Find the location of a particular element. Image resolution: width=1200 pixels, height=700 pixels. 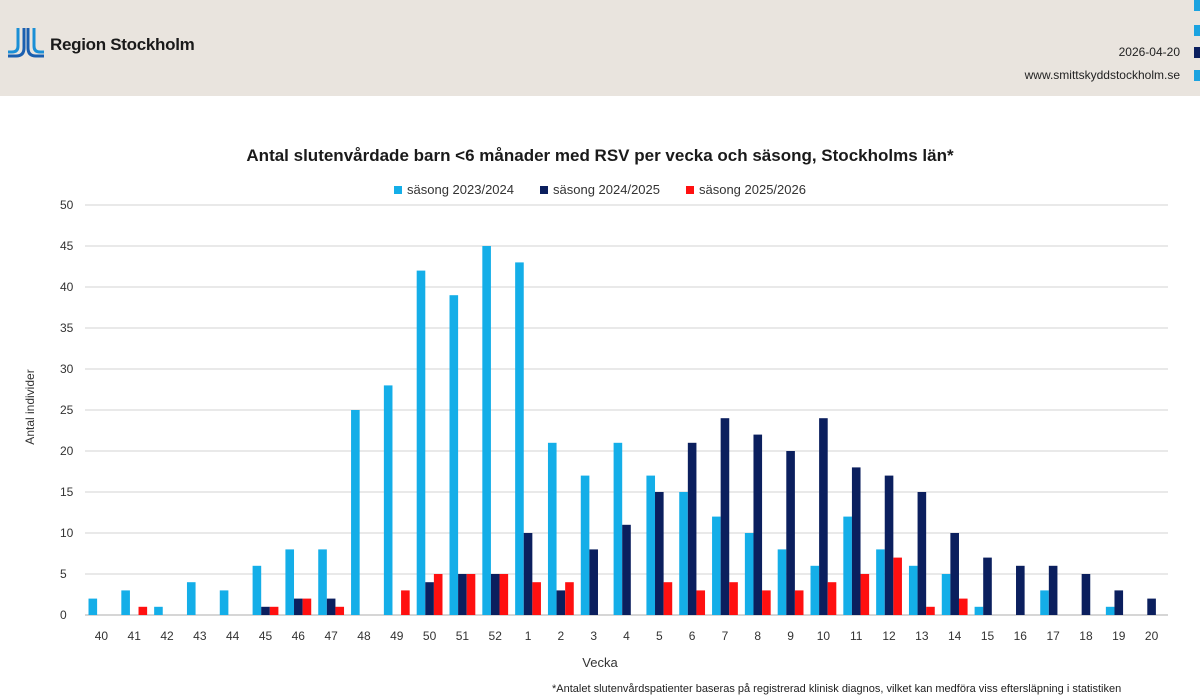

x-tick-label: 1 is located at coordinates (528, 636).